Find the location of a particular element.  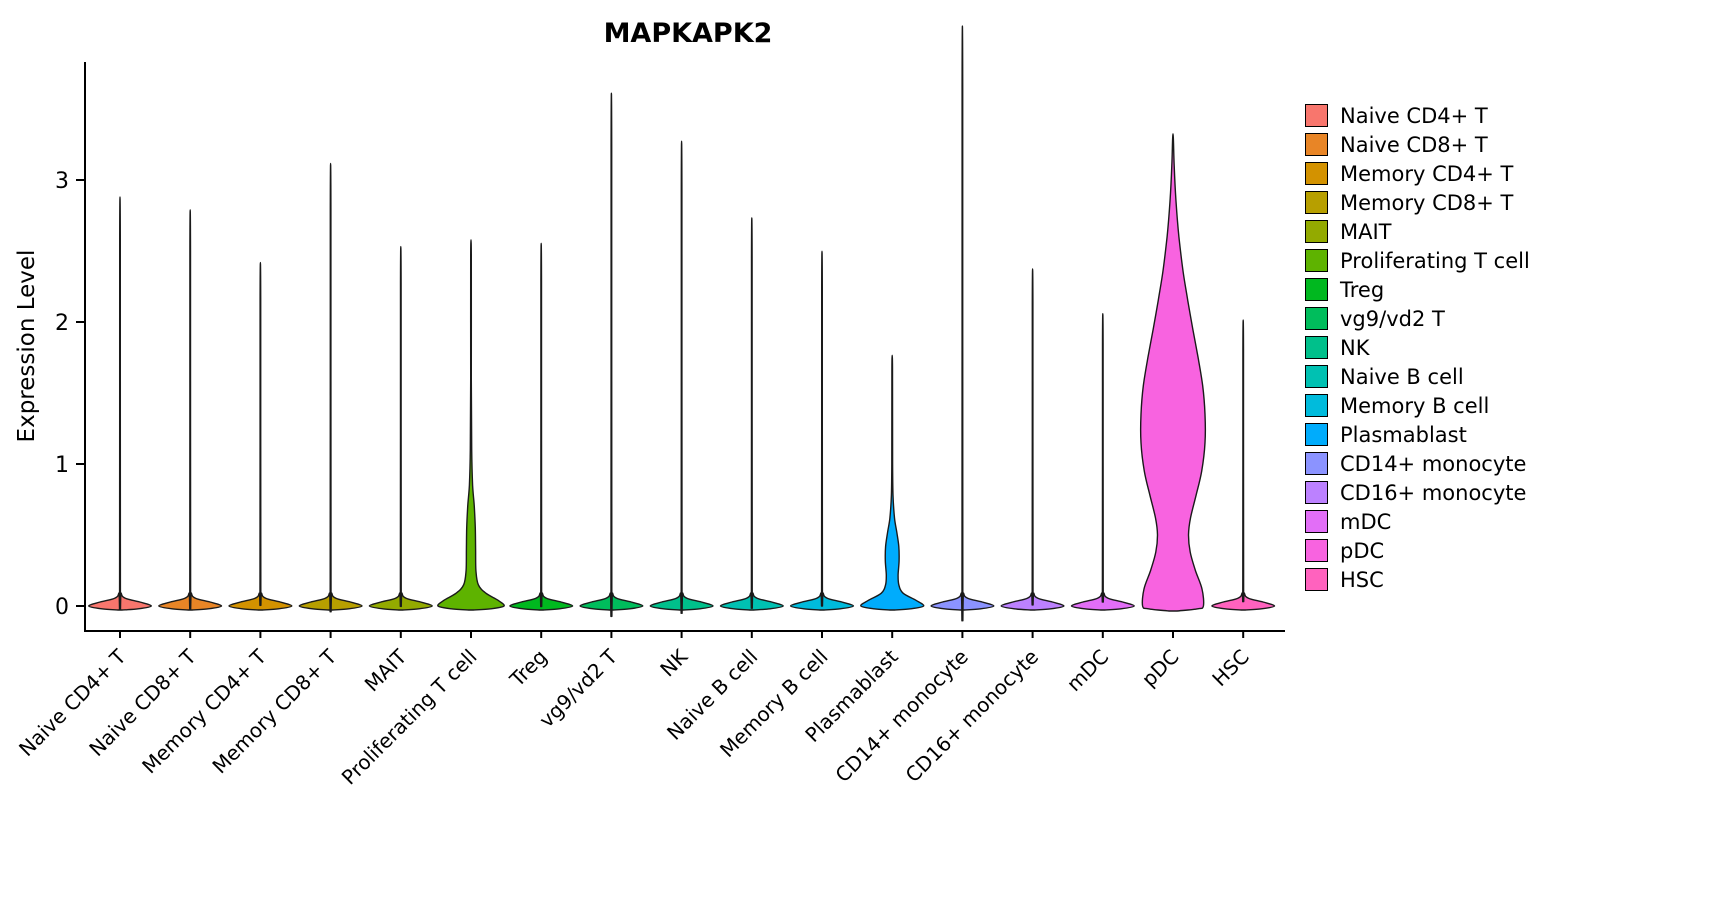

violin-cd14-monocyte is located at coordinates (962, 323).